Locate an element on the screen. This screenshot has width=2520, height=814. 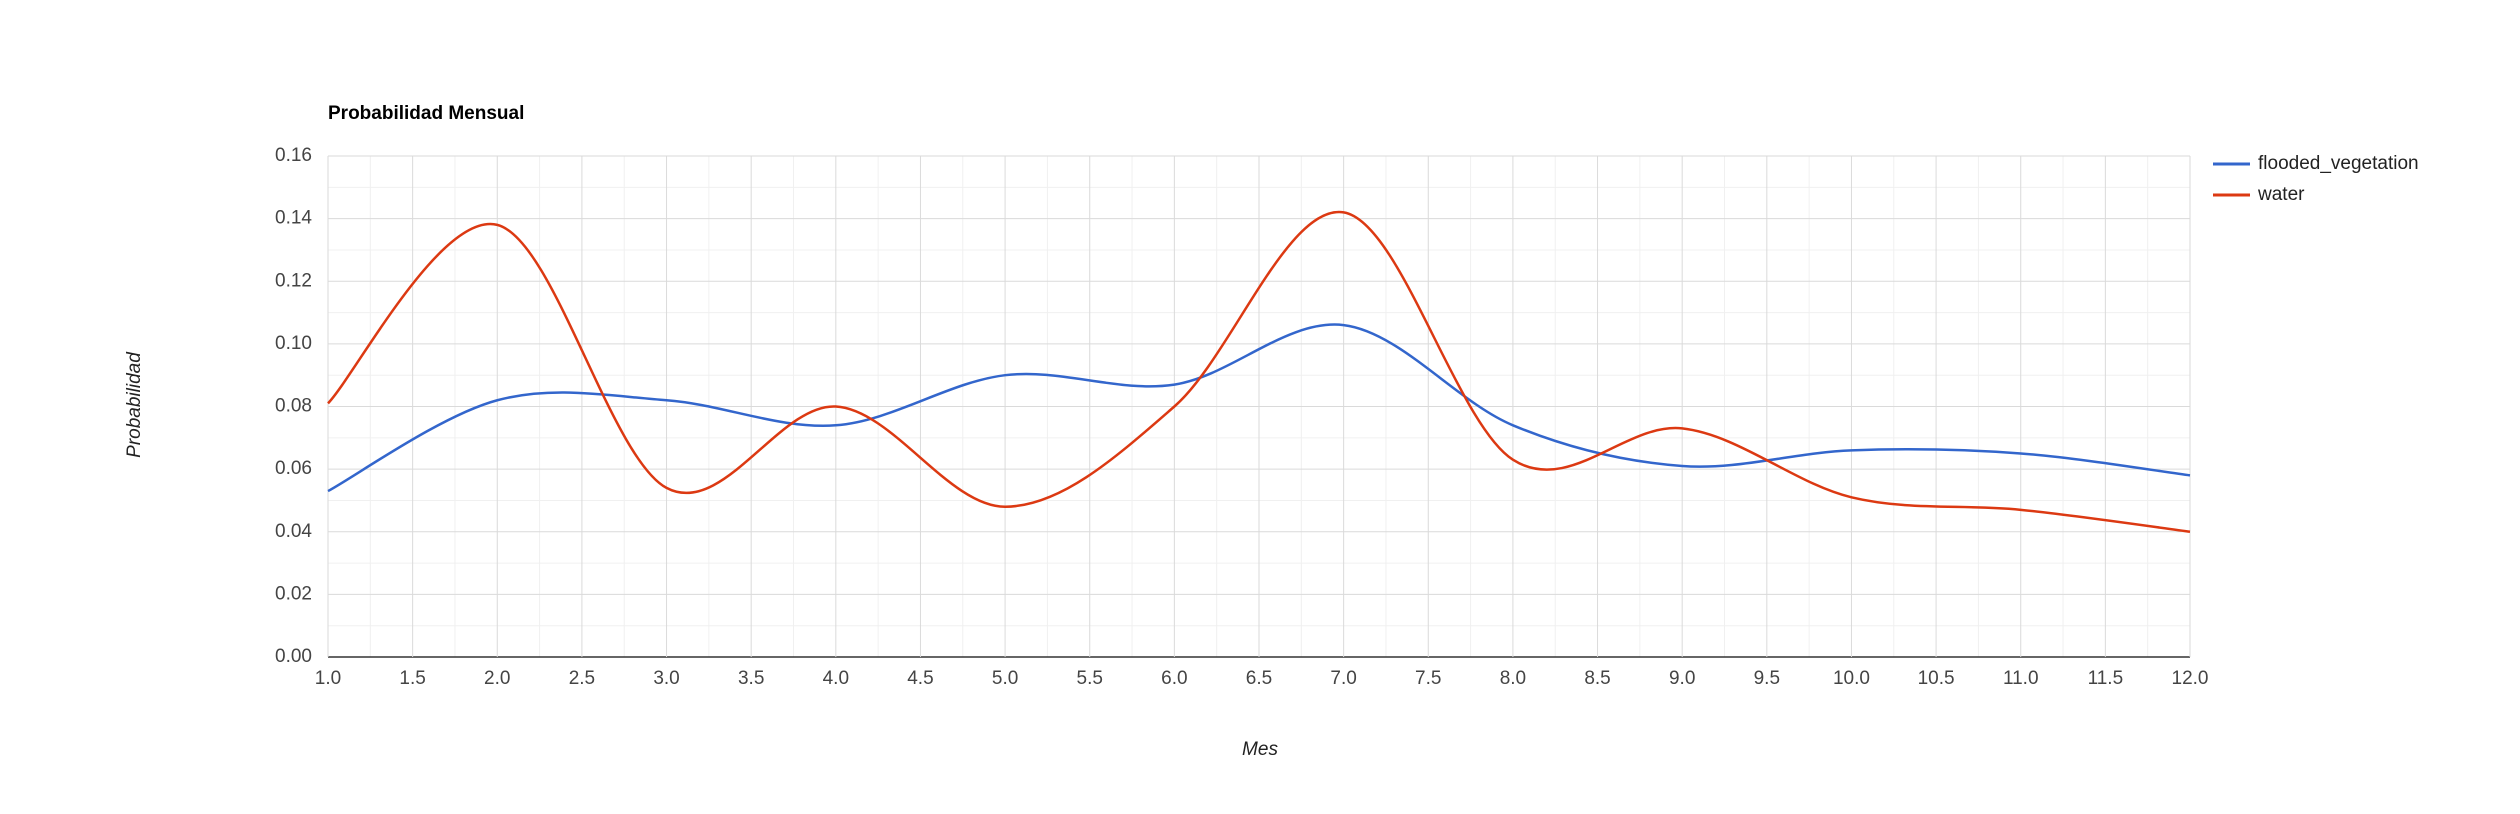
x-tick-label: 8.0 is located at coordinates (1513, 678).